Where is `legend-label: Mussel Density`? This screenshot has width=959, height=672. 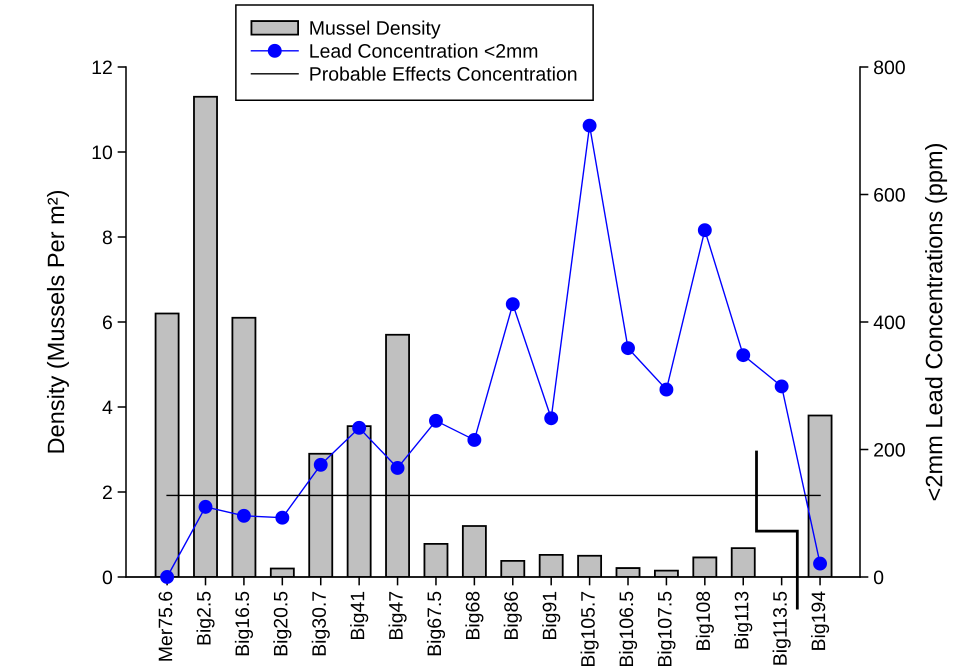 legend-label: Mussel Density is located at coordinates (375, 29).